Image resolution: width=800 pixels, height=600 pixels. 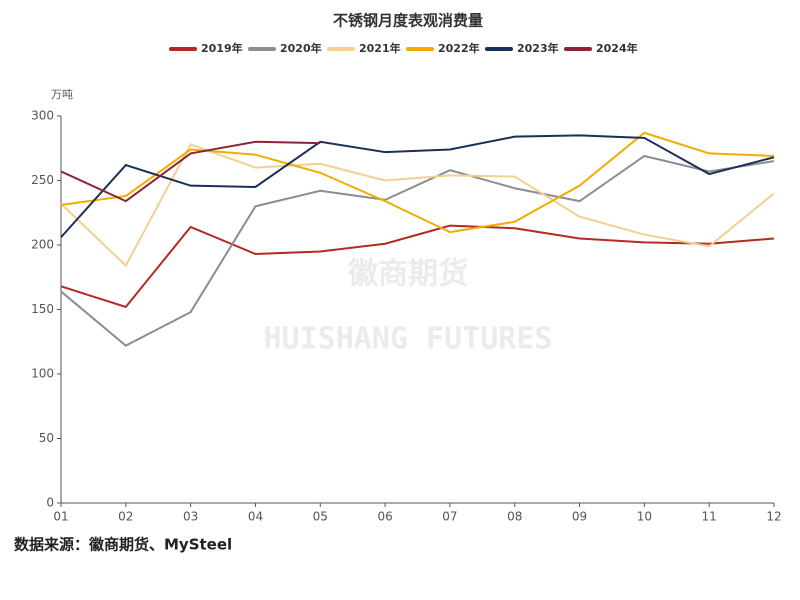 What do you see at coordinates (60, 517) in the screenshot?
I see `x-tick-label: 01` at bounding box center [60, 517].